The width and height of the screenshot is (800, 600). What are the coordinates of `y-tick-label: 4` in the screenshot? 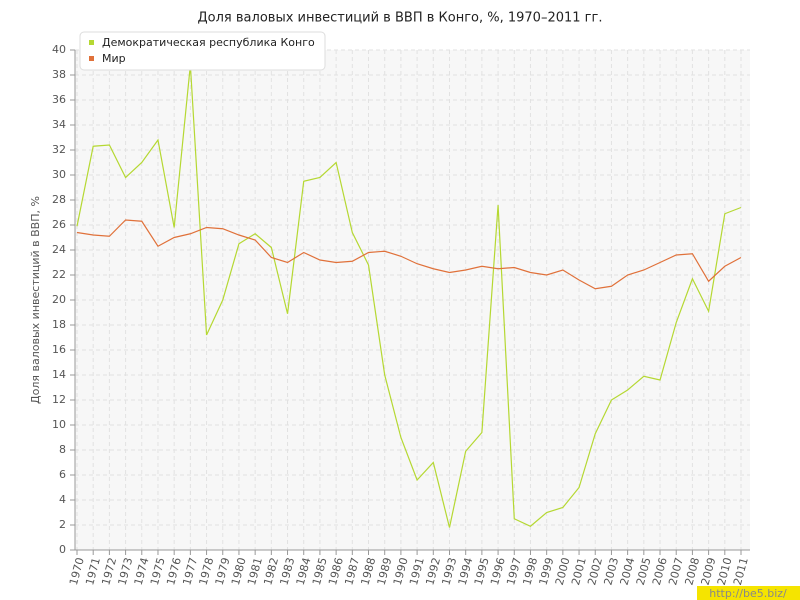 It's located at (62, 499).